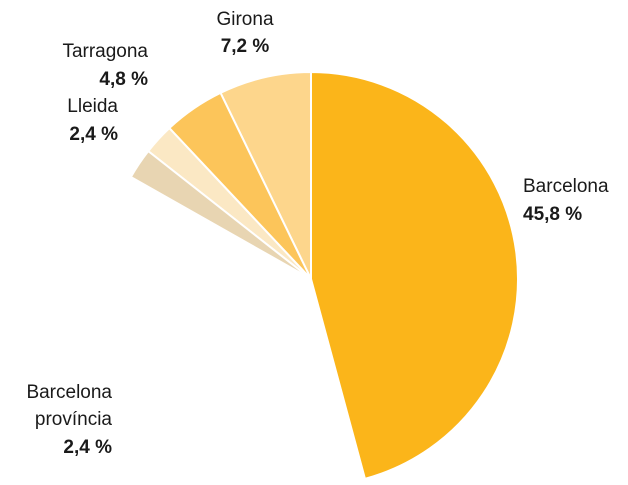 The image size is (628, 485). What do you see at coordinates (566, 186) in the screenshot?
I see `slice-label: Barcelona` at bounding box center [566, 186].